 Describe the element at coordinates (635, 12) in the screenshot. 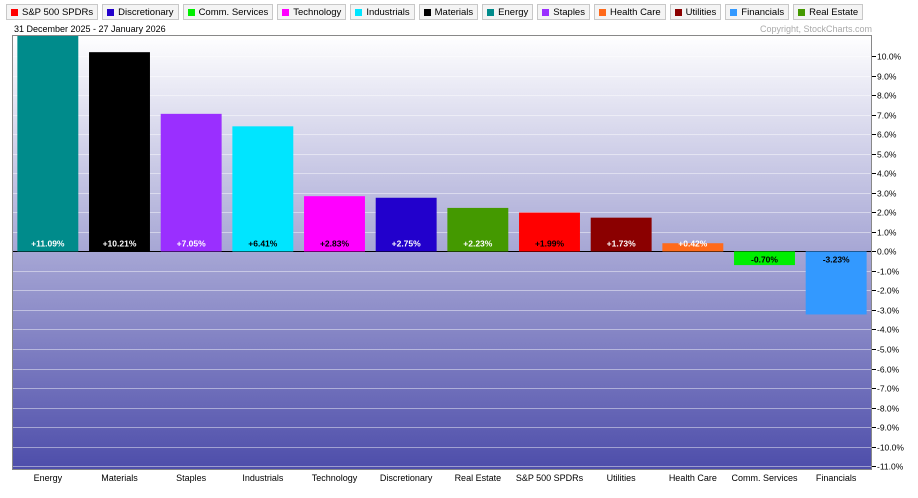

I see `legend-label: Health Care` at that location.